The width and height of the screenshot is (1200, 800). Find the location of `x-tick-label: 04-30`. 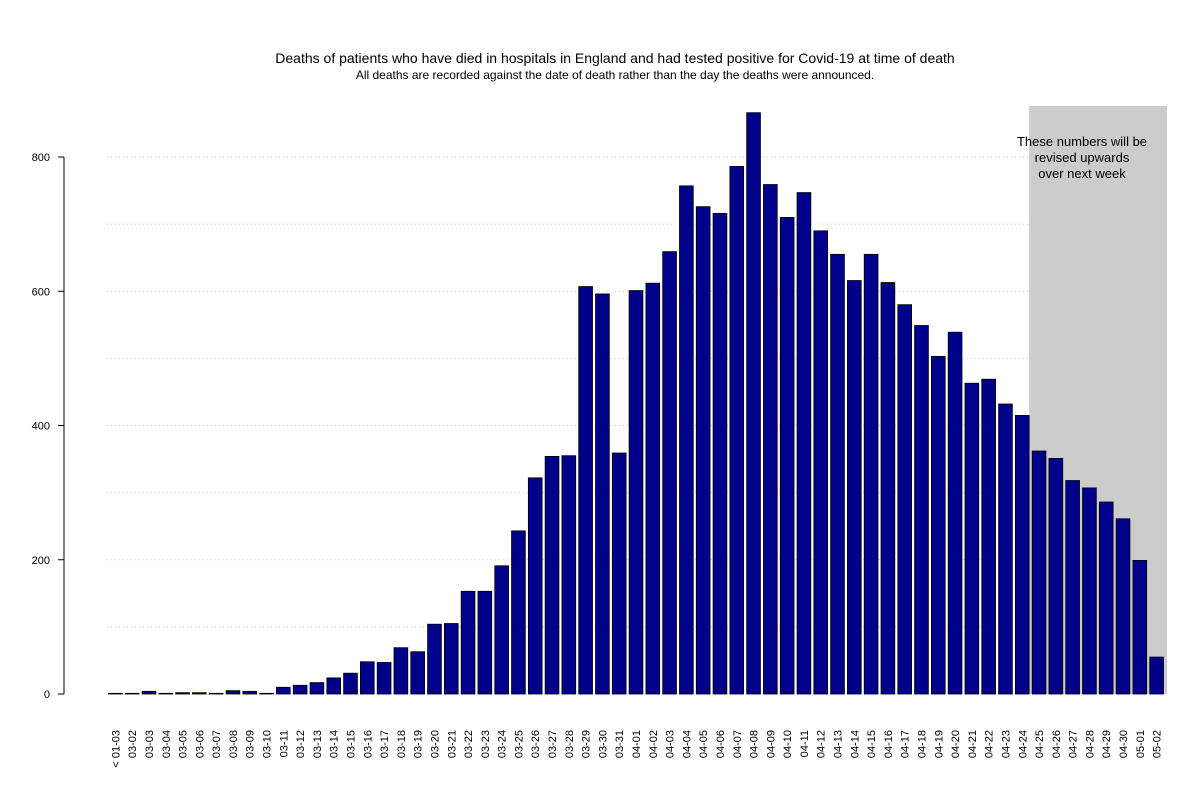

x-tick-label: 04-30 is located at coordinates (1124, 744).